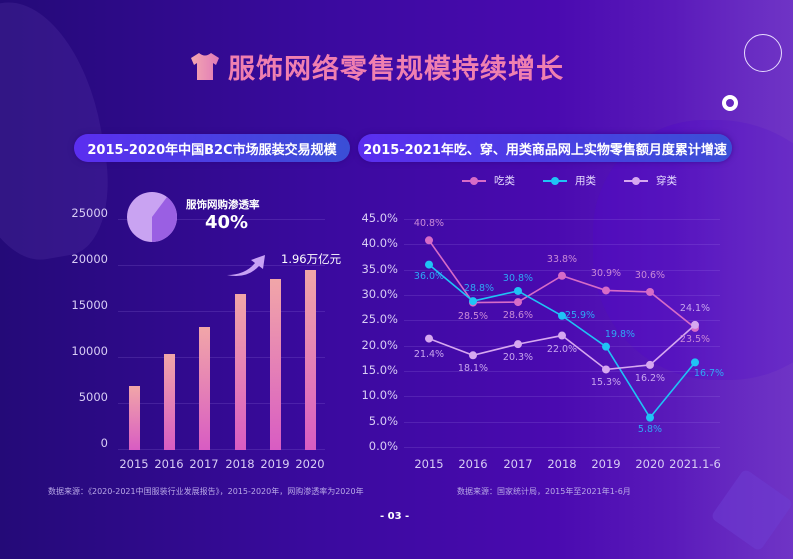 This screenshot has width=793, height=559. Describe the element at coordinates (650, 429) in the screenshot. I see `data-label: 5.8%` at that location.